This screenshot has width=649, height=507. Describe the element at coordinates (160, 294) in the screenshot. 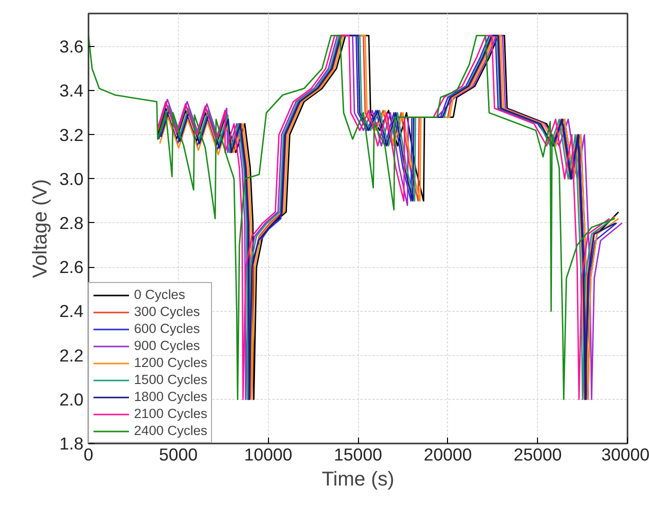

I see `legend-label: 0 Cycles` at that location.